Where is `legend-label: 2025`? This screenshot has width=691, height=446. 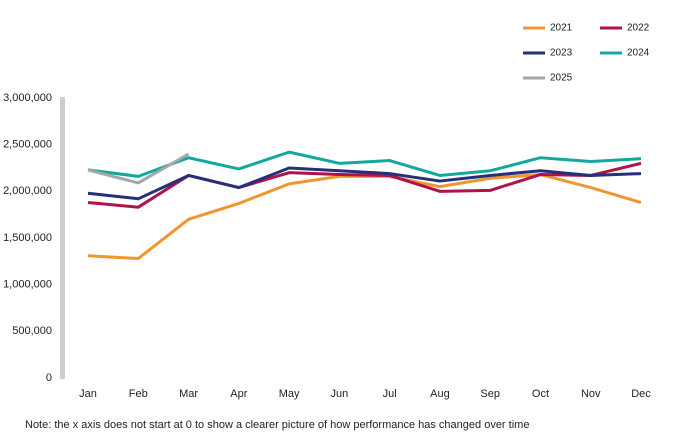 legend-label: 2025 is located at coordinates (561, 78).